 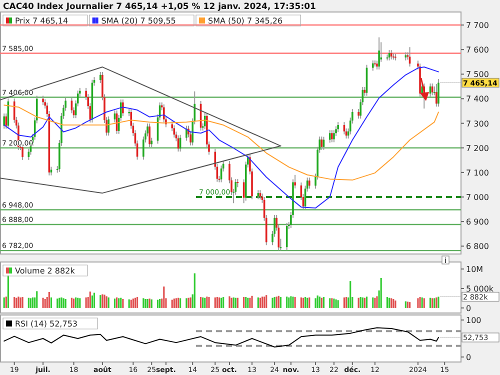 I want to click on y-tick-label: 100, so click(x=474, y=320).